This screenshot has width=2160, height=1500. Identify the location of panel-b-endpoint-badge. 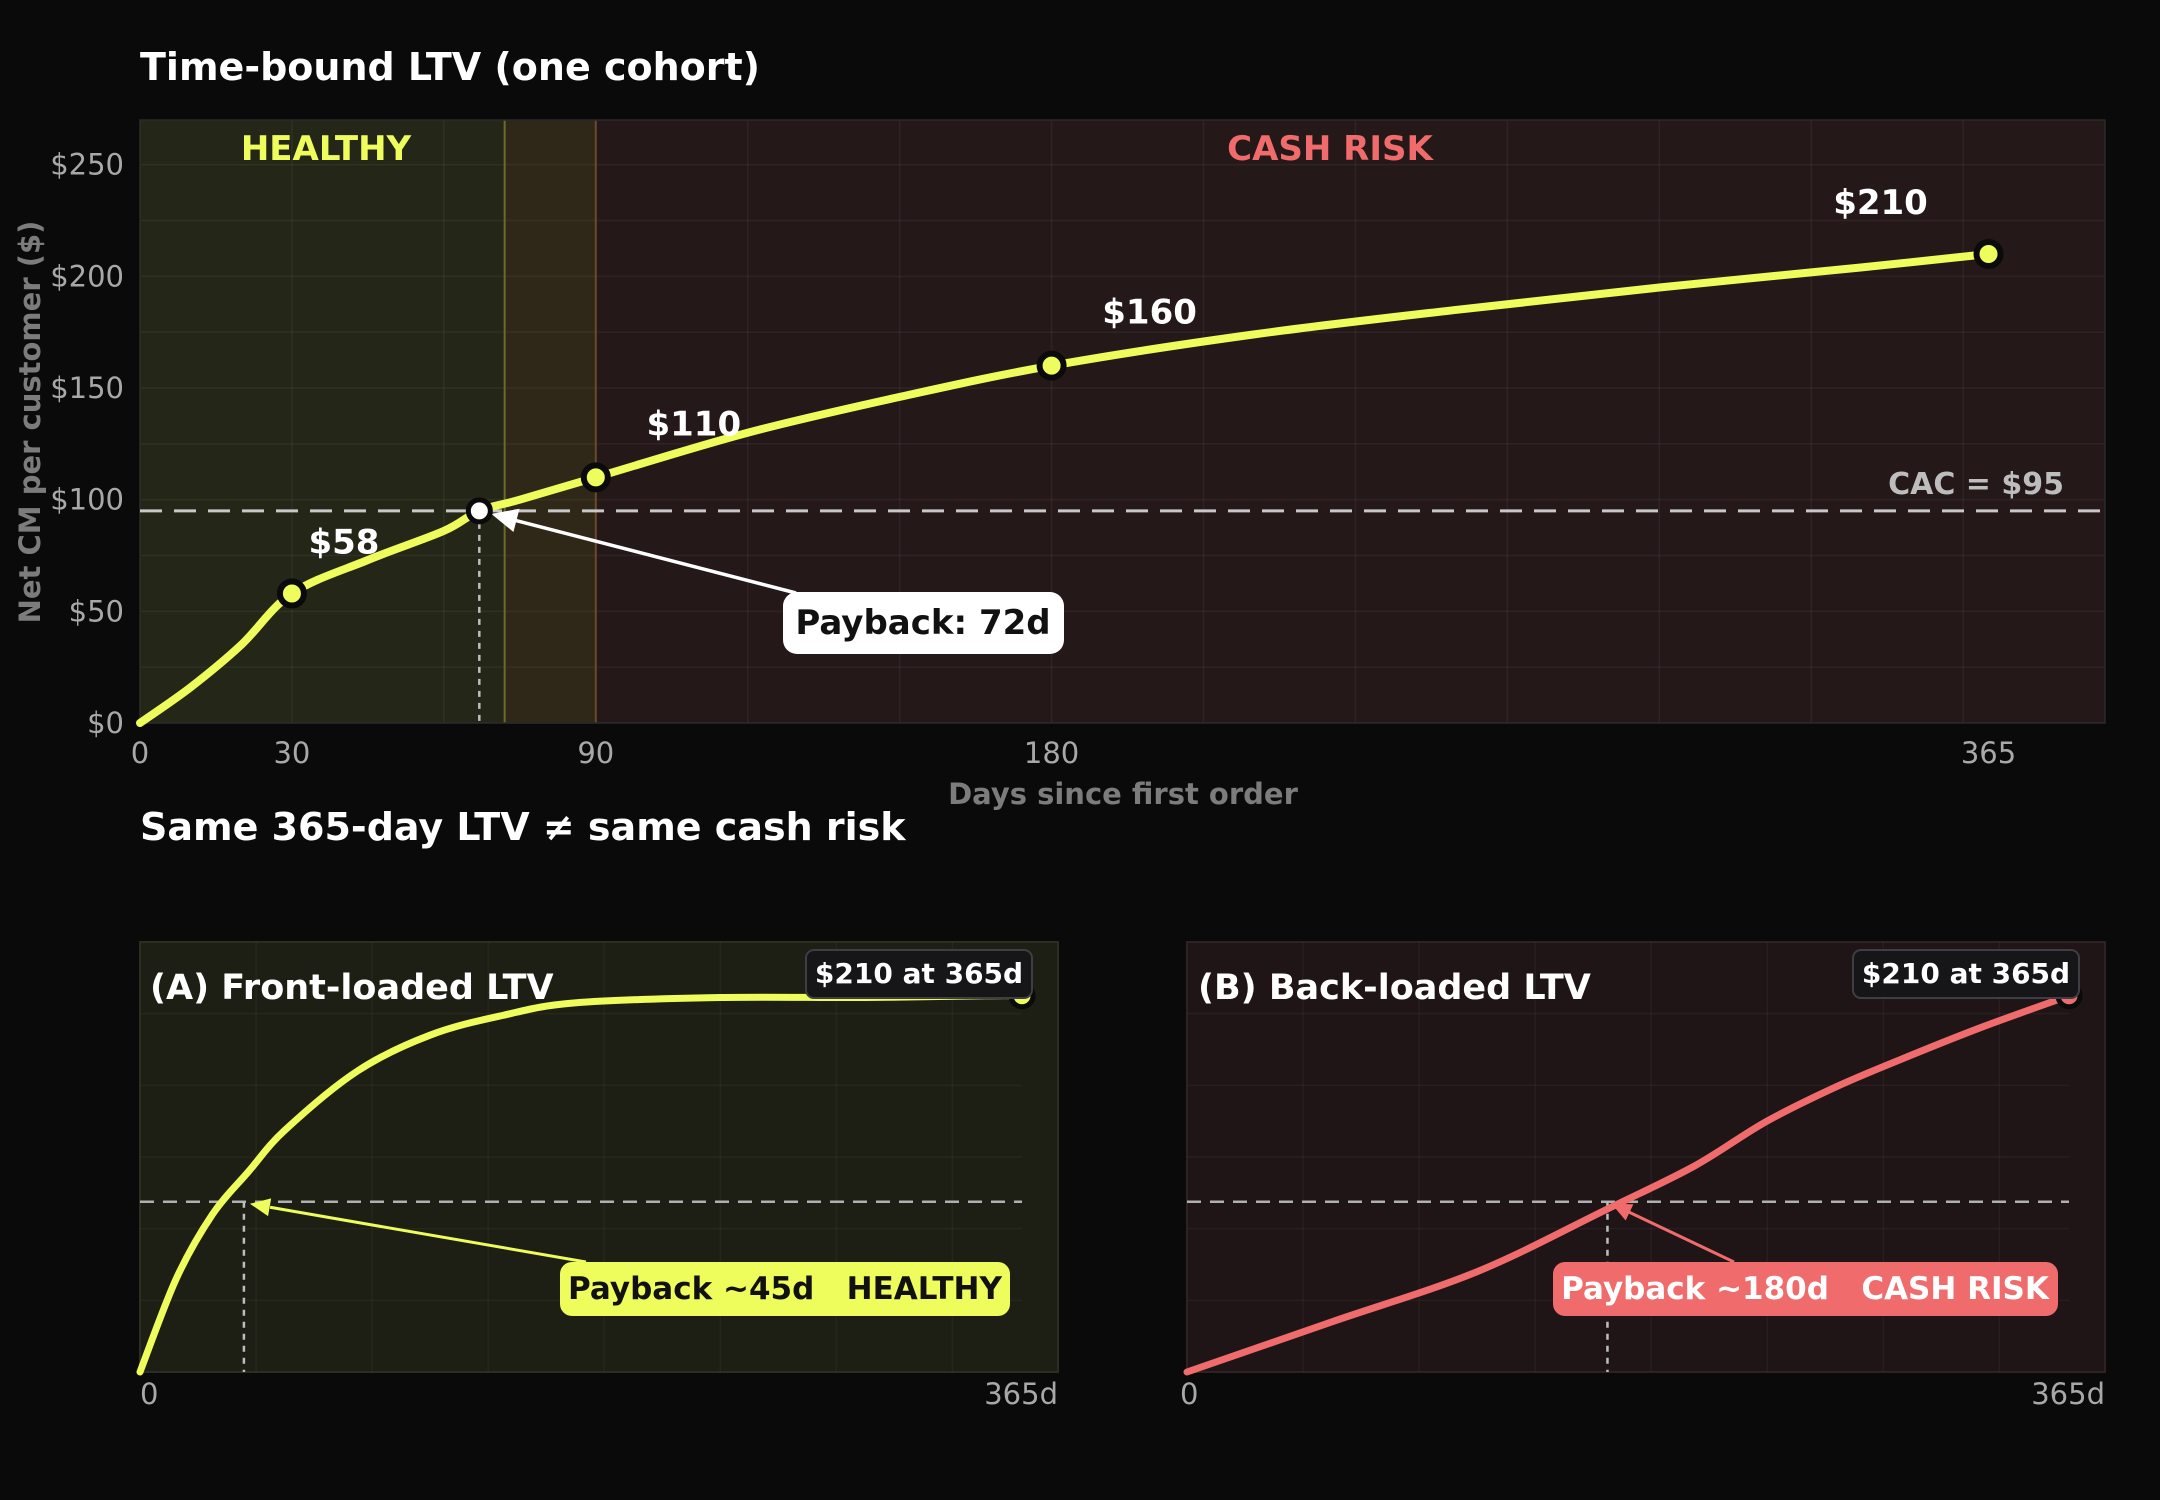
(1966, 974).